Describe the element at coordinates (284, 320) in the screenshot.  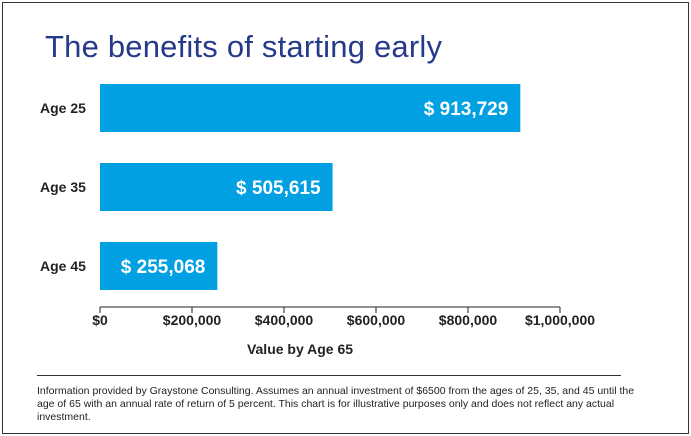
I see `x-tick-label: $400,000` at that location.